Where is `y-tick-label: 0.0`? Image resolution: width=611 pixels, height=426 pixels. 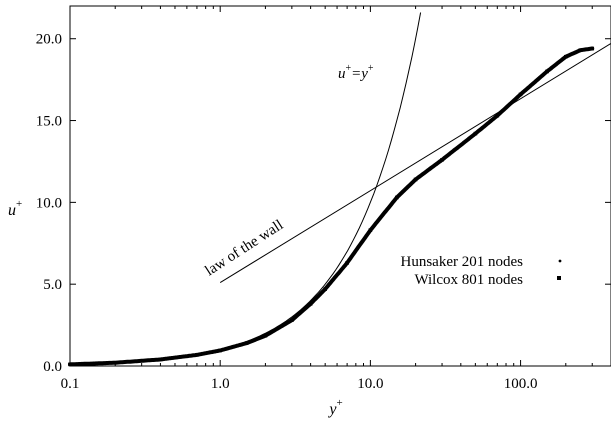 y-tick-label: 0.0 is located at coordinates (52, 367).